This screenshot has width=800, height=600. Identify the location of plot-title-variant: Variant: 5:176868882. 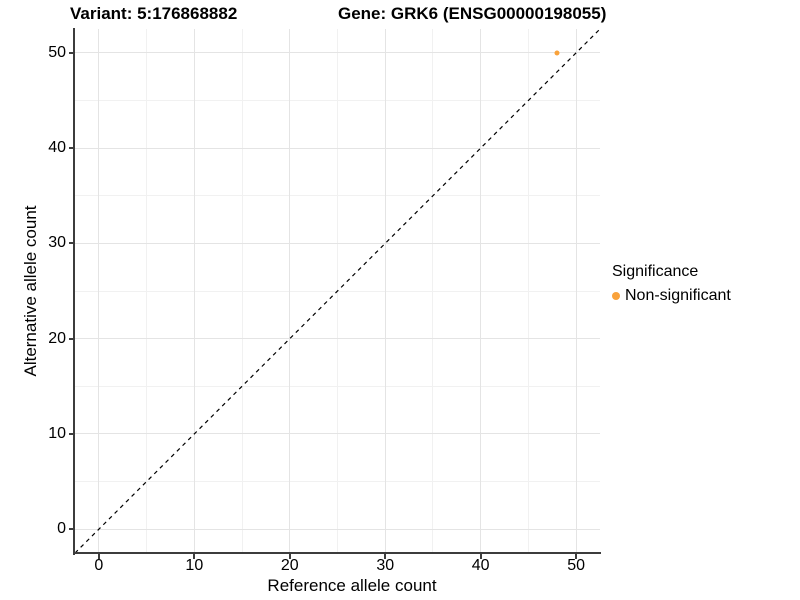
(154, 13).